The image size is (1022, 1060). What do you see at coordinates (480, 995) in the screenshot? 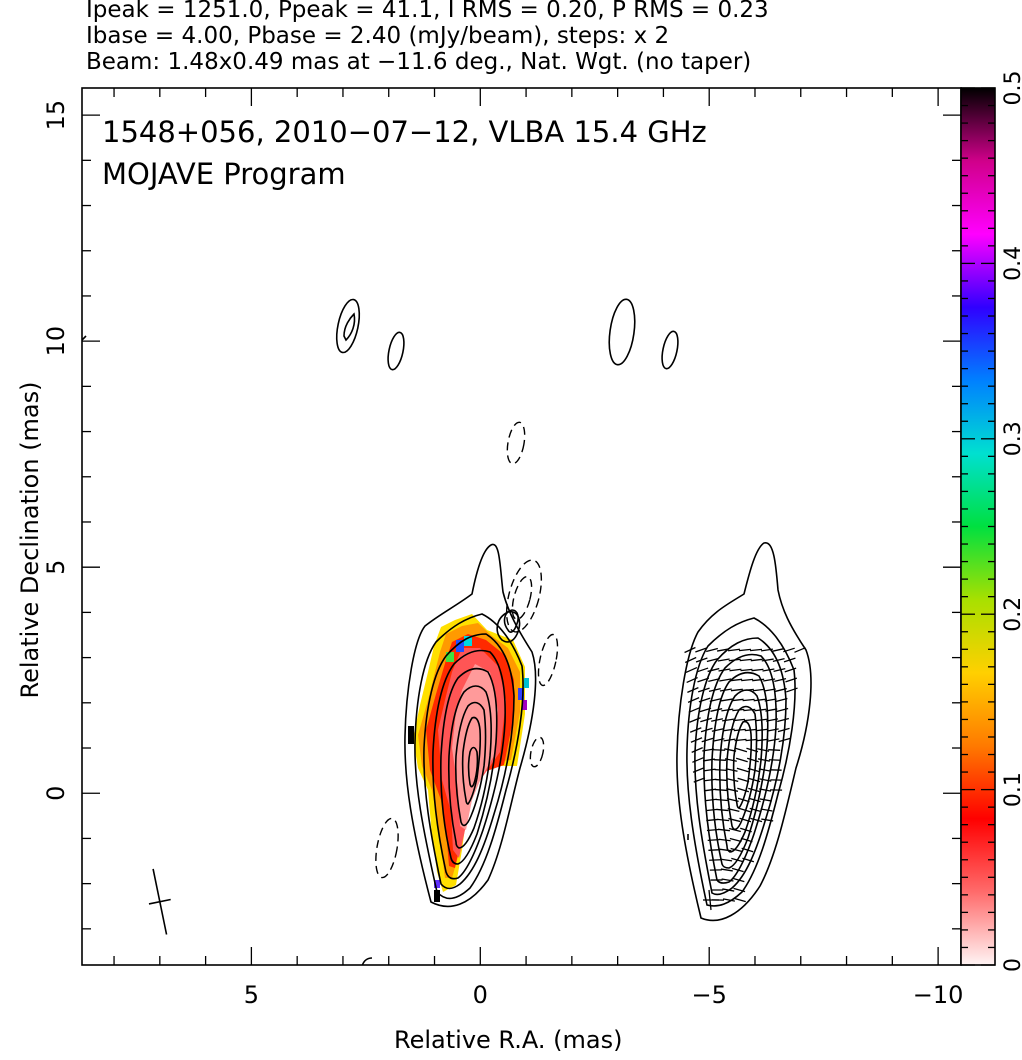
I see `x-tick-label: 0` at bounding box center [480, 995].